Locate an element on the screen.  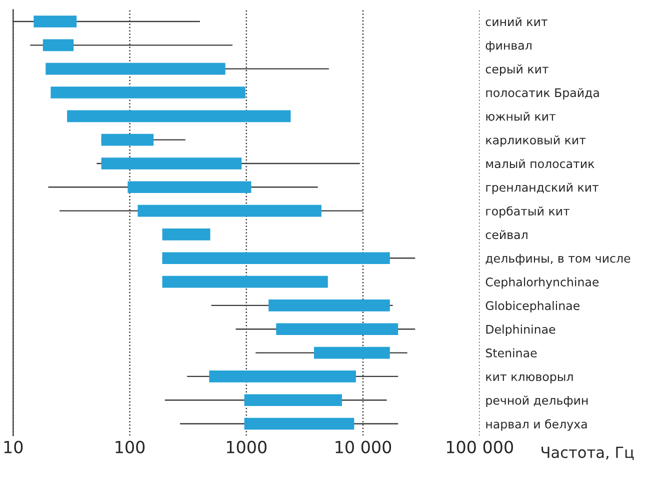
y-tick-label: сейвал is located at coordinates (507, 235).